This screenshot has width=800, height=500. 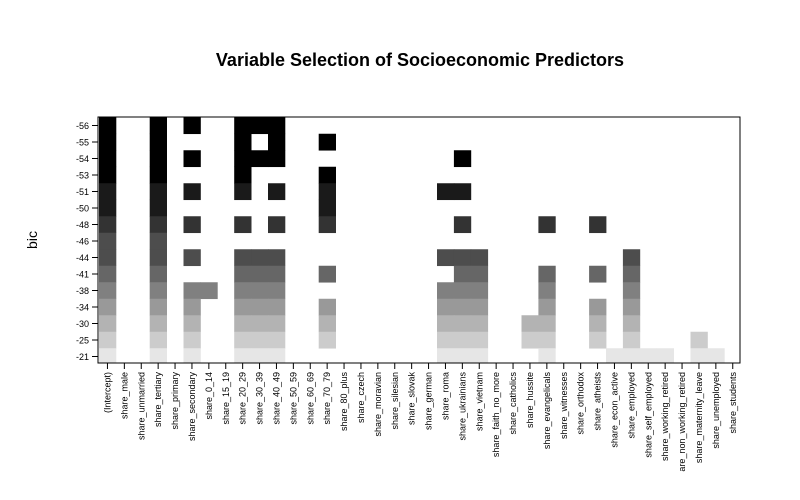 What do you see at coordinates (82, 308) in the screenshot?
I see `y-tick-label: -34` at bounding box center [82, 308].